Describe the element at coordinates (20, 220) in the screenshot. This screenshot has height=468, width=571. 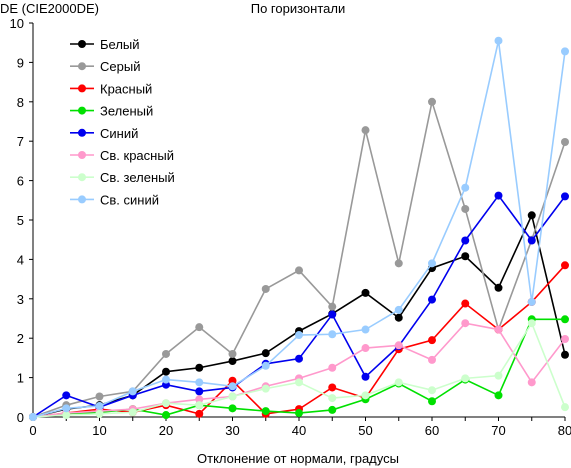
I see `y-tick-label: 5` at that location.